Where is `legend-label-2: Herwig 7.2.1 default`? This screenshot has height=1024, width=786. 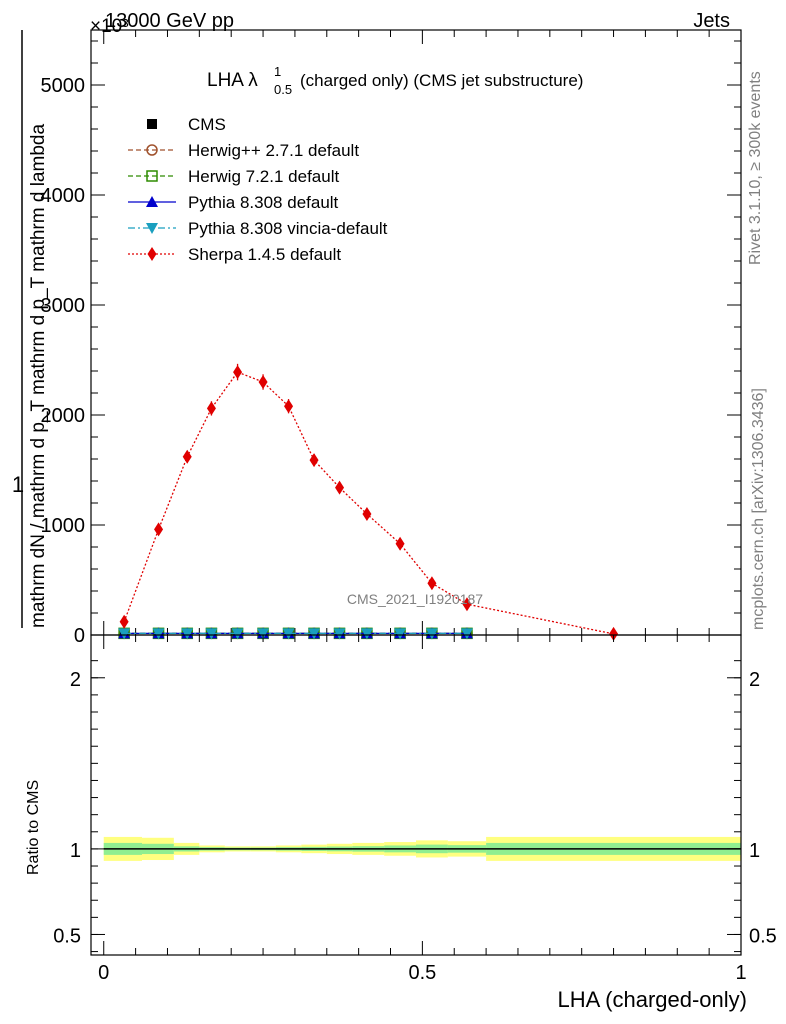 legend-label-2: Herwig 7.2.1 default is located at coordinates (263, 176).